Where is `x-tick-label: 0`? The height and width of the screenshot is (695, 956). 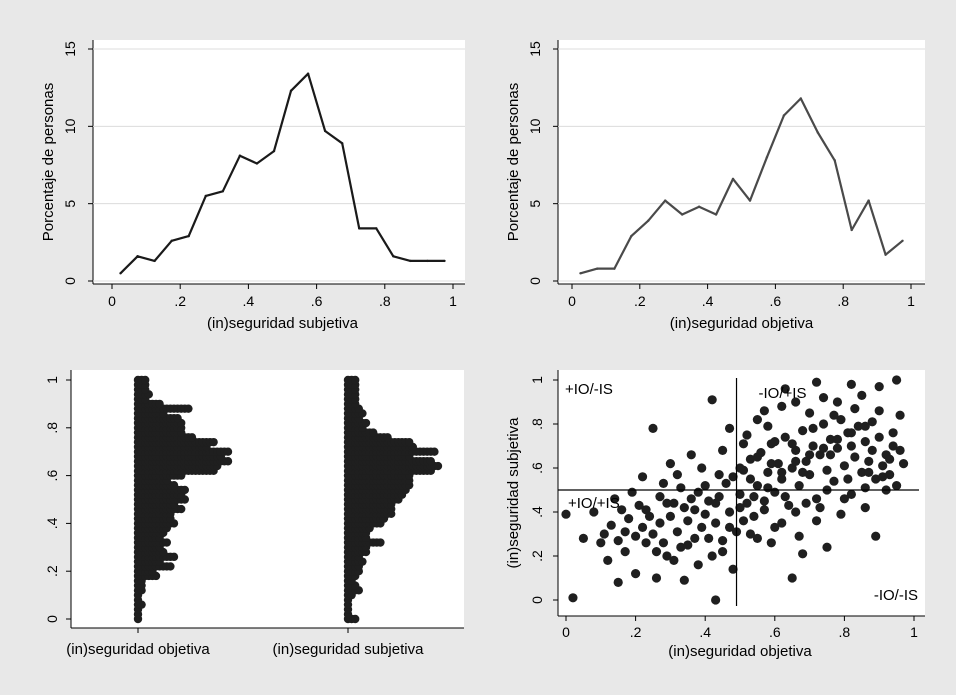 x-tick-label: 0 is located at coordinates (112, 301).